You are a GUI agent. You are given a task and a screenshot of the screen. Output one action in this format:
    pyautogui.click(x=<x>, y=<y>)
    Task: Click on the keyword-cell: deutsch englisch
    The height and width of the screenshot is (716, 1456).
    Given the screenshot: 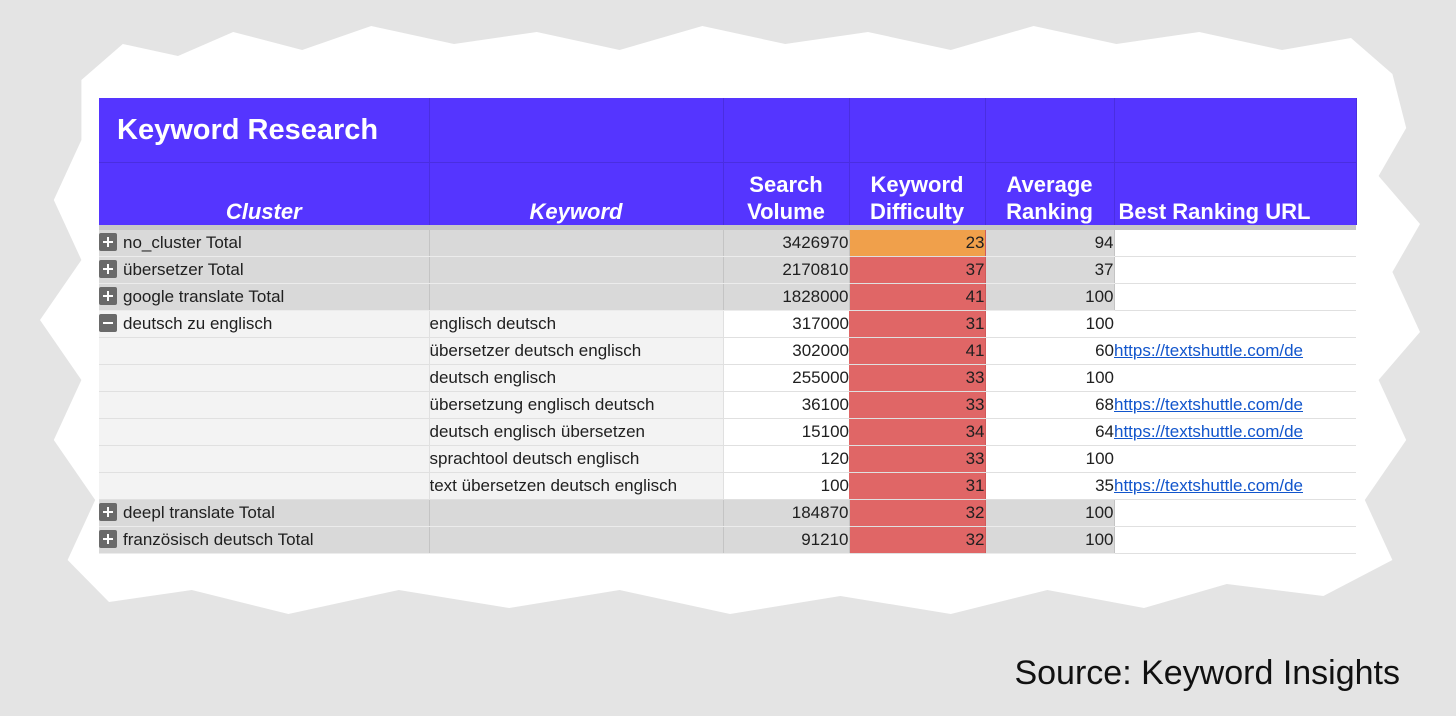 What is the action you would take?
    pyautogui.click(x=576, y=378)
    